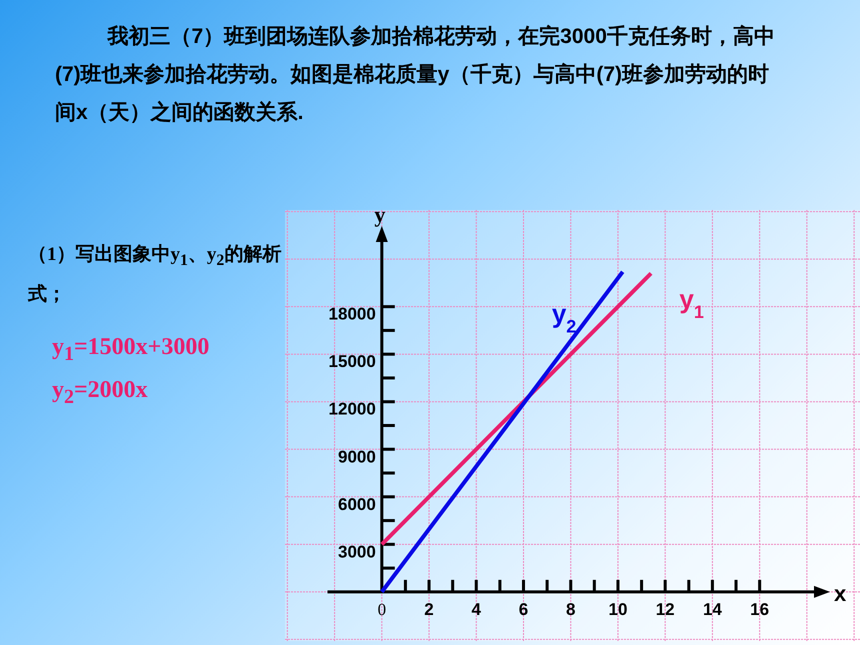 The width and height of the screenshot is (860, 645). Describe the element at coordinates (760, 609) in the screenshot. I see `x-tick-label: 16` at that location.